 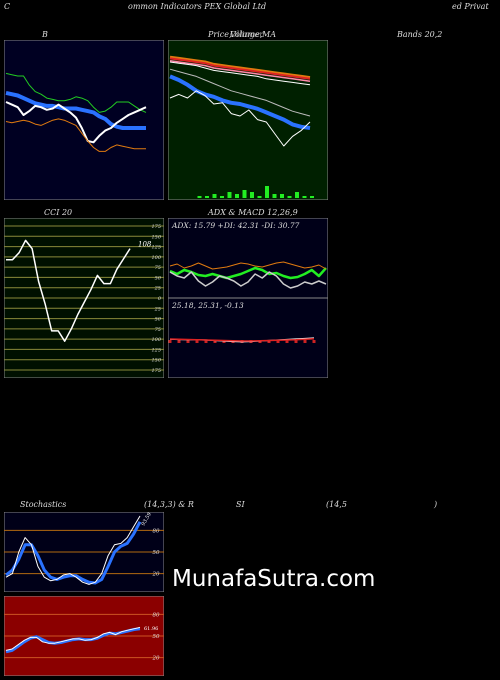 I want to click on adx-values-label: ADX: 15.79 +DI: 42.31 -DI: 30.77, so click(x=235, y=225).